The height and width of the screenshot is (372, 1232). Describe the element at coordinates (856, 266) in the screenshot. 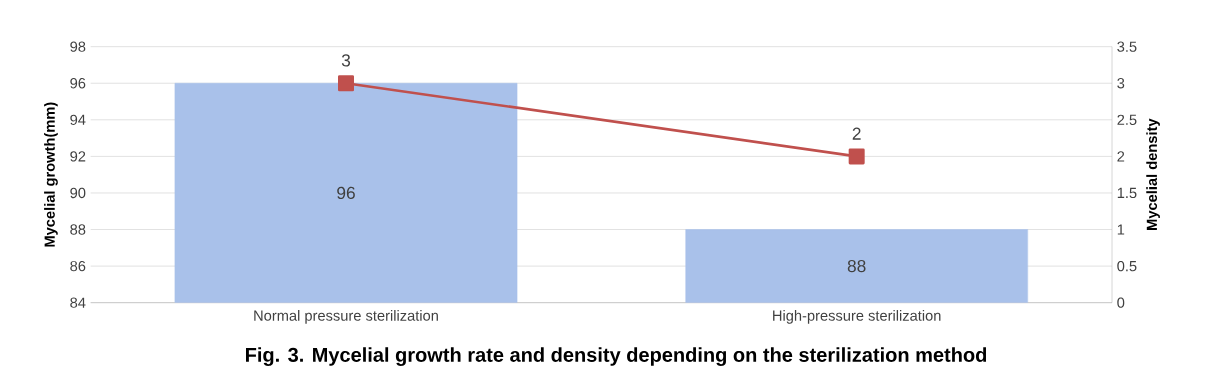

I see `data-label: 88` at that location.